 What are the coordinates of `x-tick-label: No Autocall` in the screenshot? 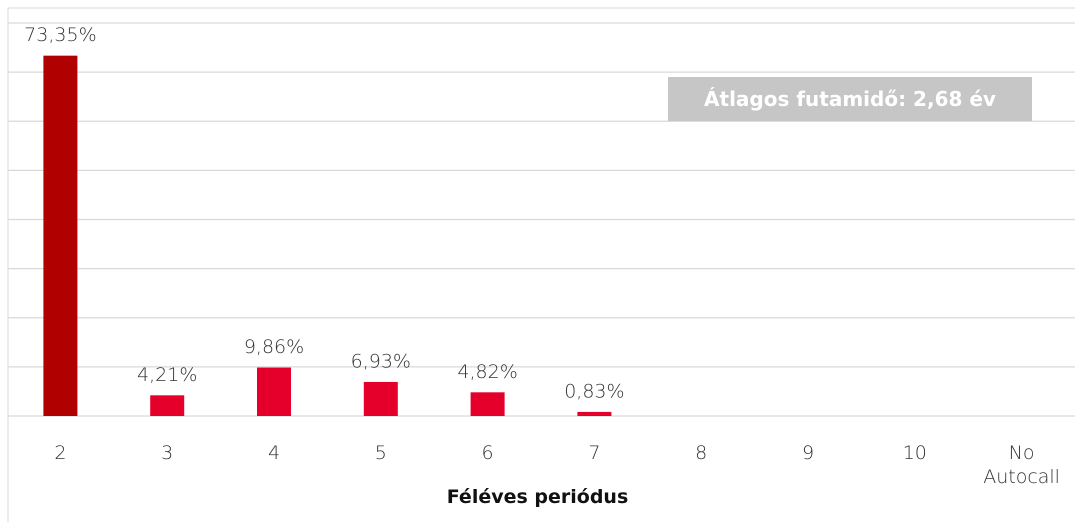 It's located at (1021, 465).